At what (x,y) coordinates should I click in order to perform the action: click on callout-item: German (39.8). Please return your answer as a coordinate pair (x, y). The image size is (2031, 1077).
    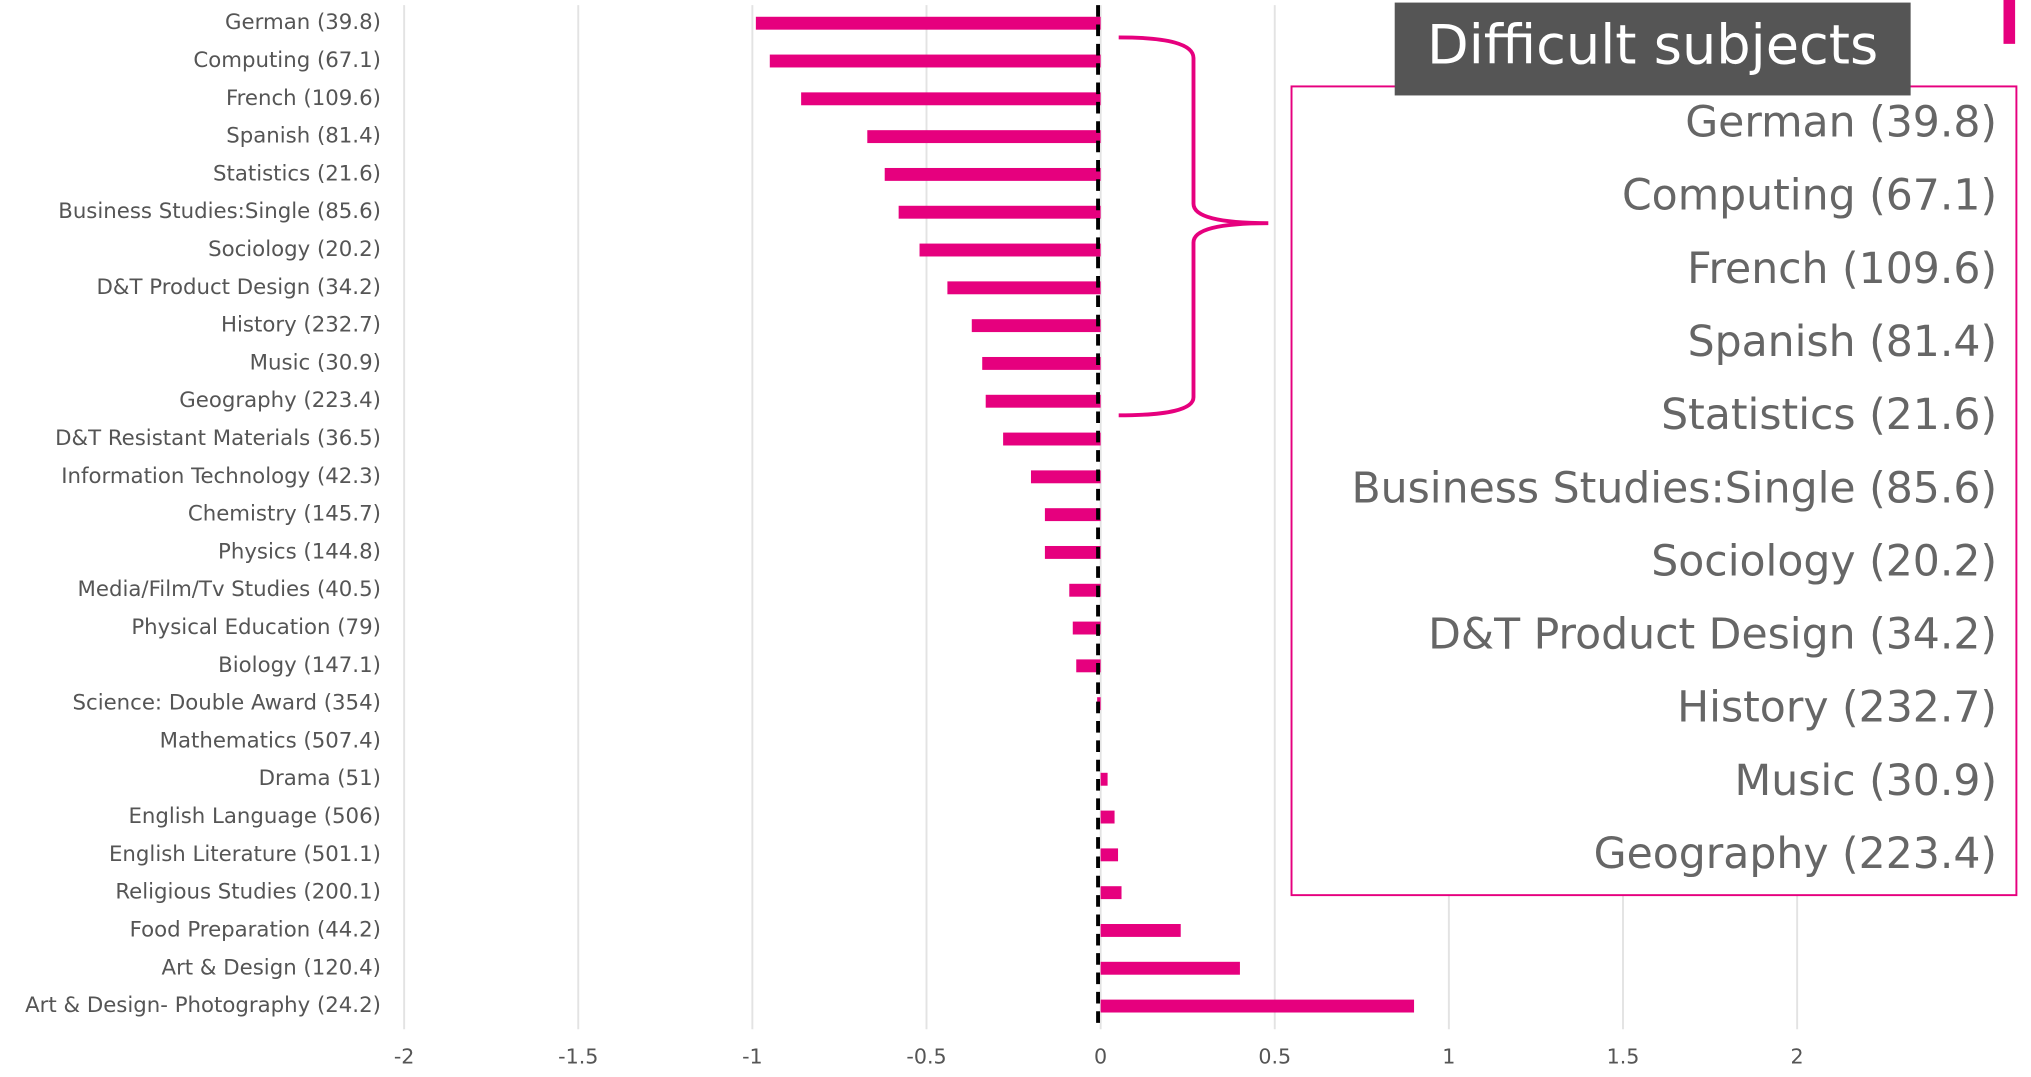
    Looking at the image, I should click on (1841, 123).